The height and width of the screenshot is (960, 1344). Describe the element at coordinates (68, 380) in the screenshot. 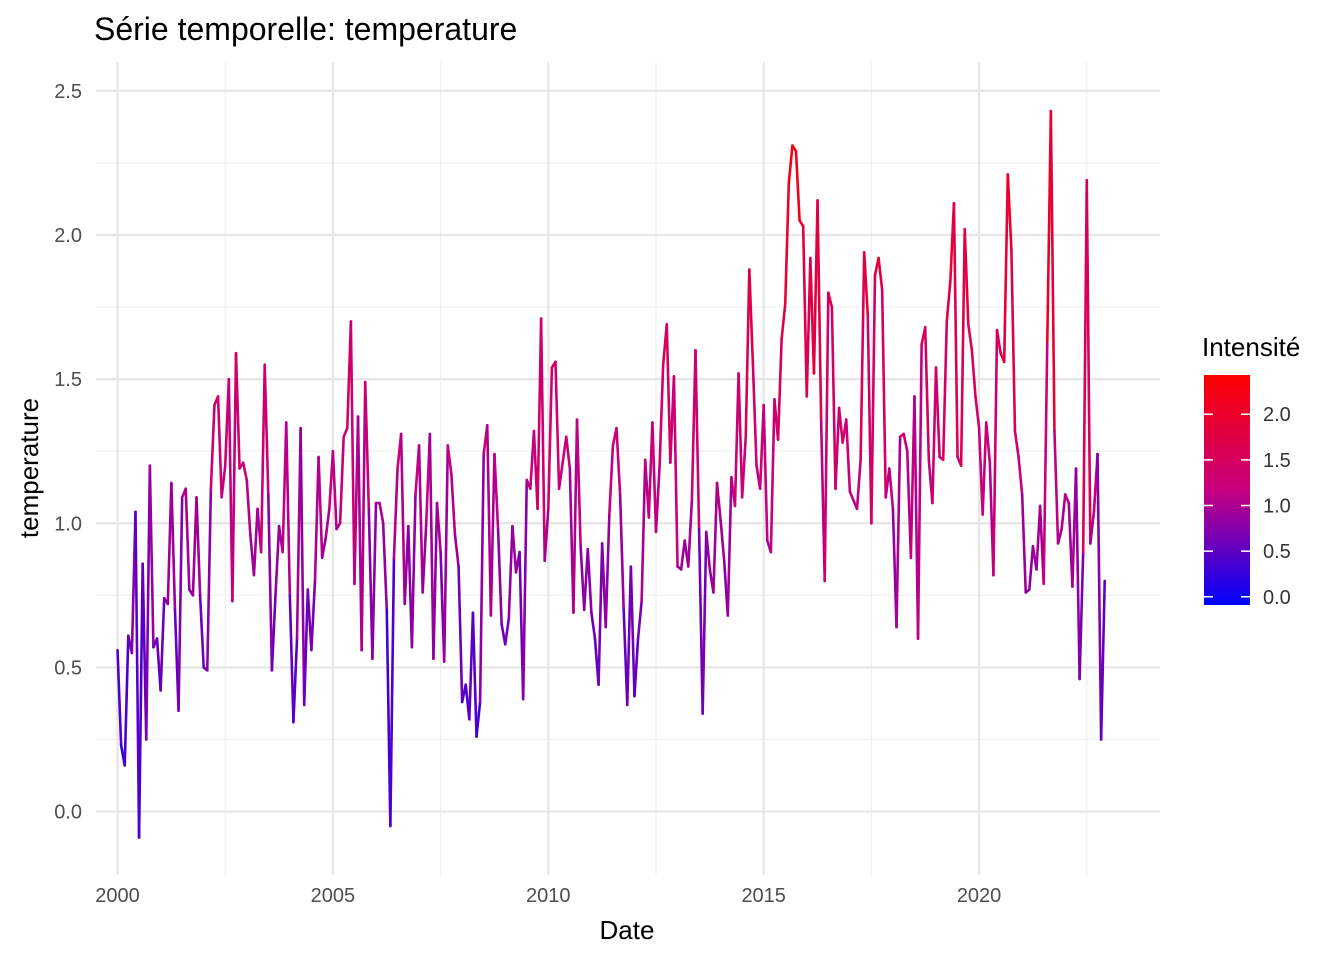

I see `y-tick-label: 1.5` at that location.